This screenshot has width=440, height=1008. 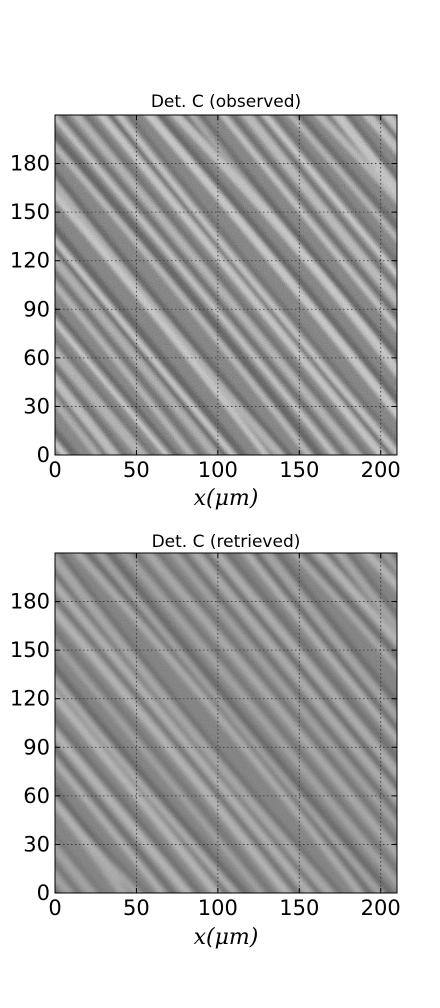 I want to click on chart-title-retrieved: Det. C (retrieved), so click(x=226, y=542).